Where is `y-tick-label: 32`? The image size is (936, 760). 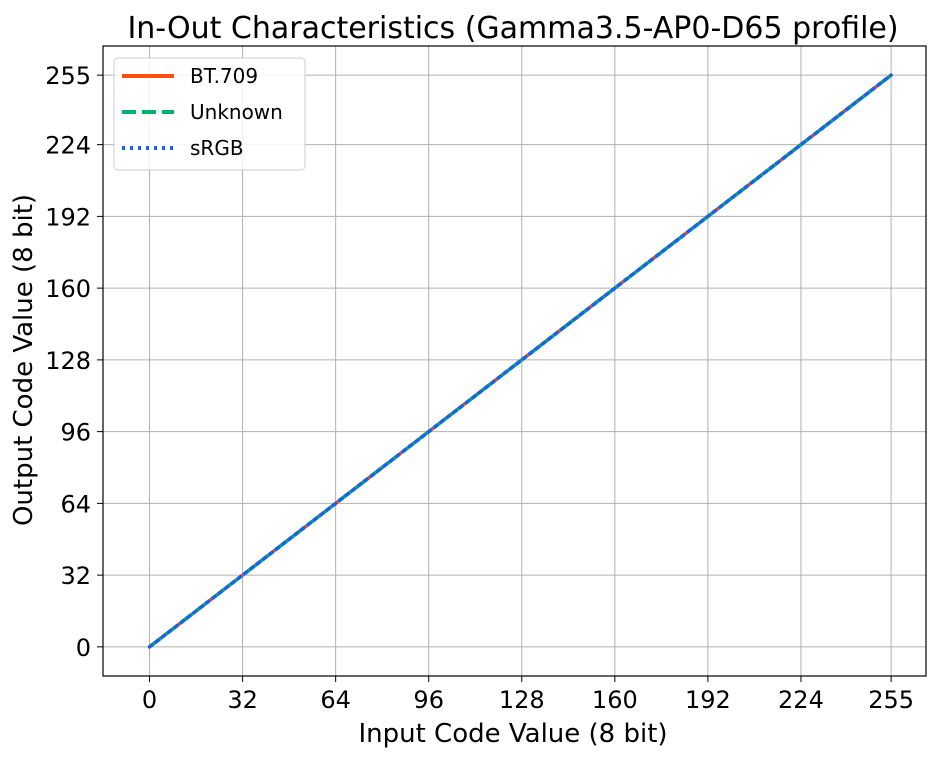
y-tick-label: 32 is located at coordinates (75, 576).